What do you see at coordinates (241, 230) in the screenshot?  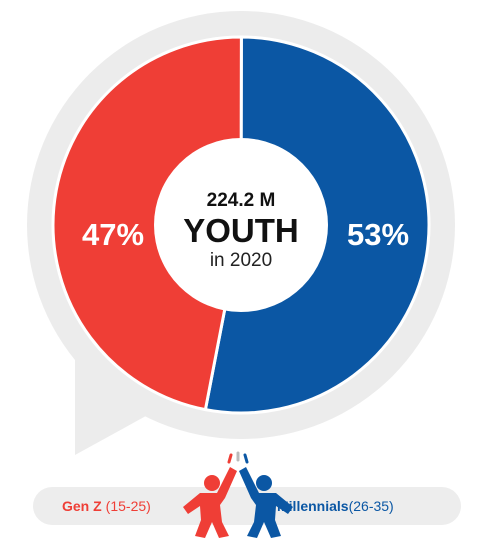 I see `center-label: YOUTH` at bounding box center [241, 230].